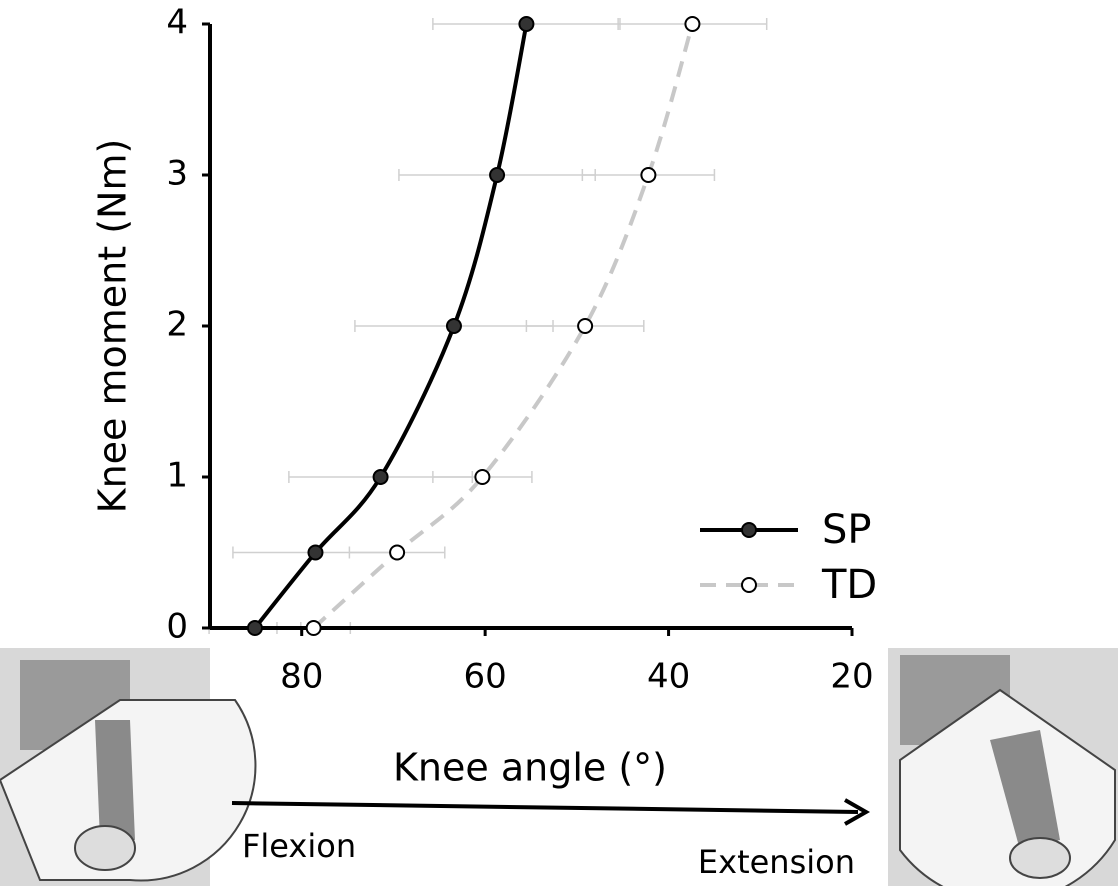  Describe the element at coordinates (530, 768) in the screenshot. I see `x-axis-label: Knee angle (°)` at that location.